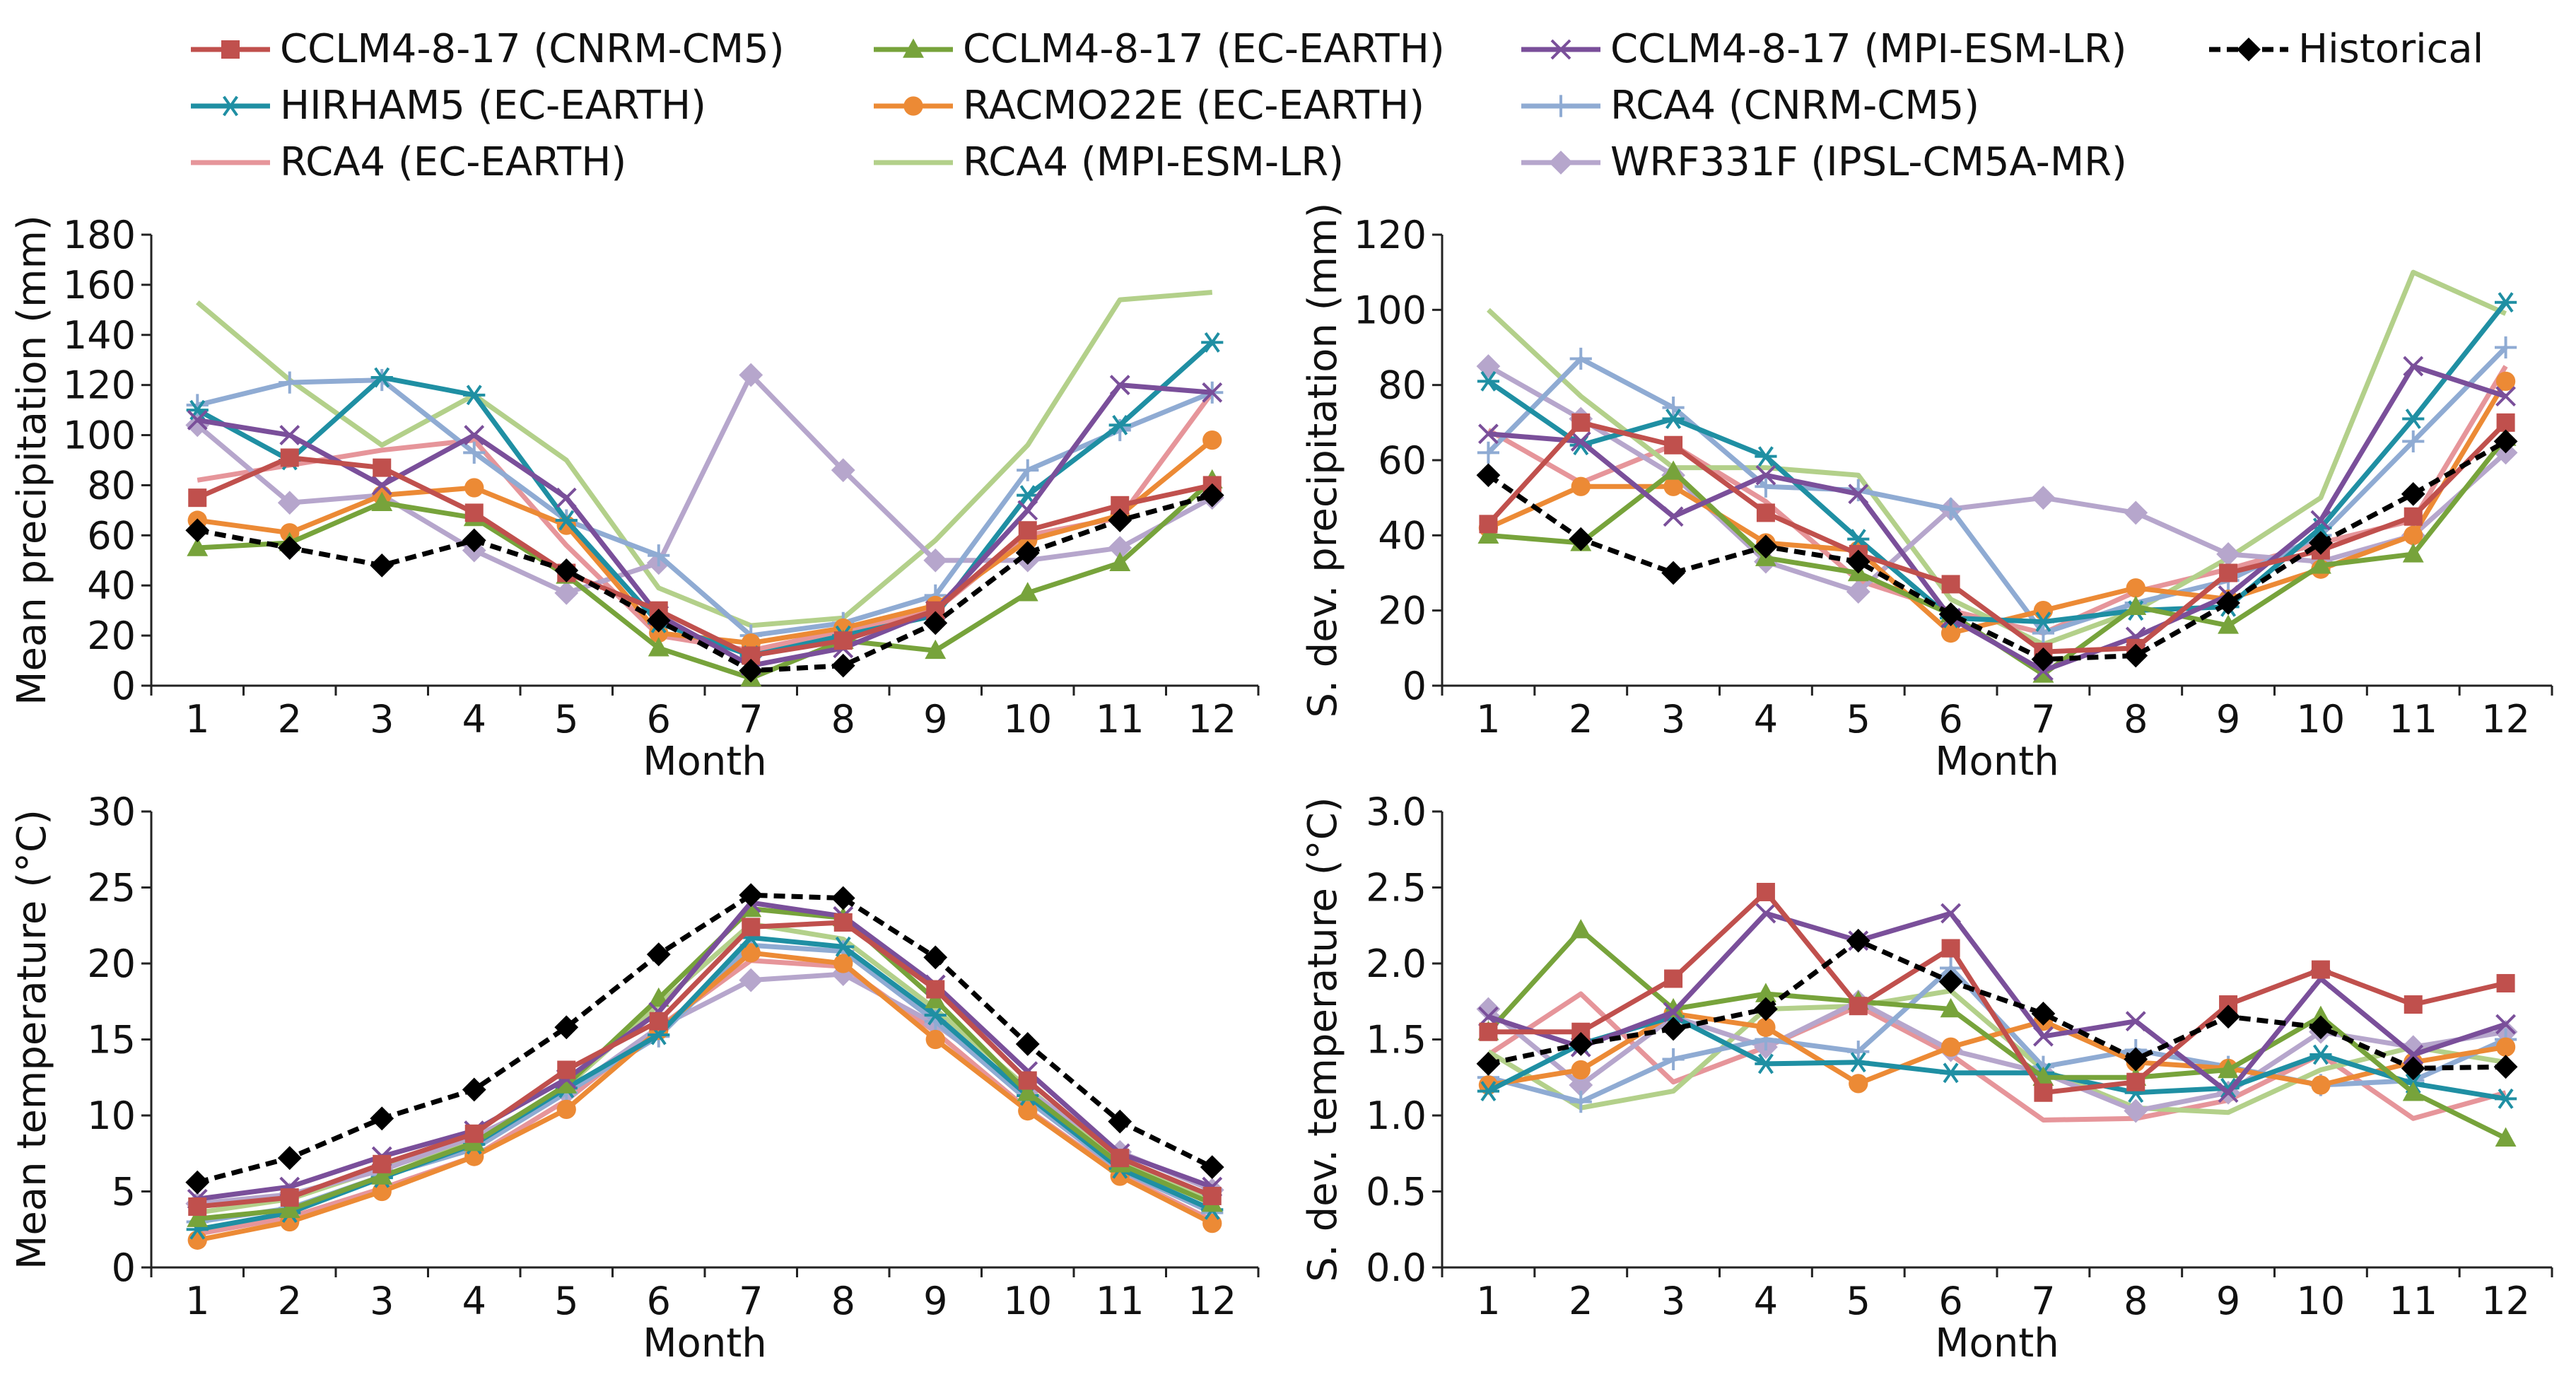  I want to click on legend-label: WRF331F (IPSL-CM5A-MR), so click(1868, 162).